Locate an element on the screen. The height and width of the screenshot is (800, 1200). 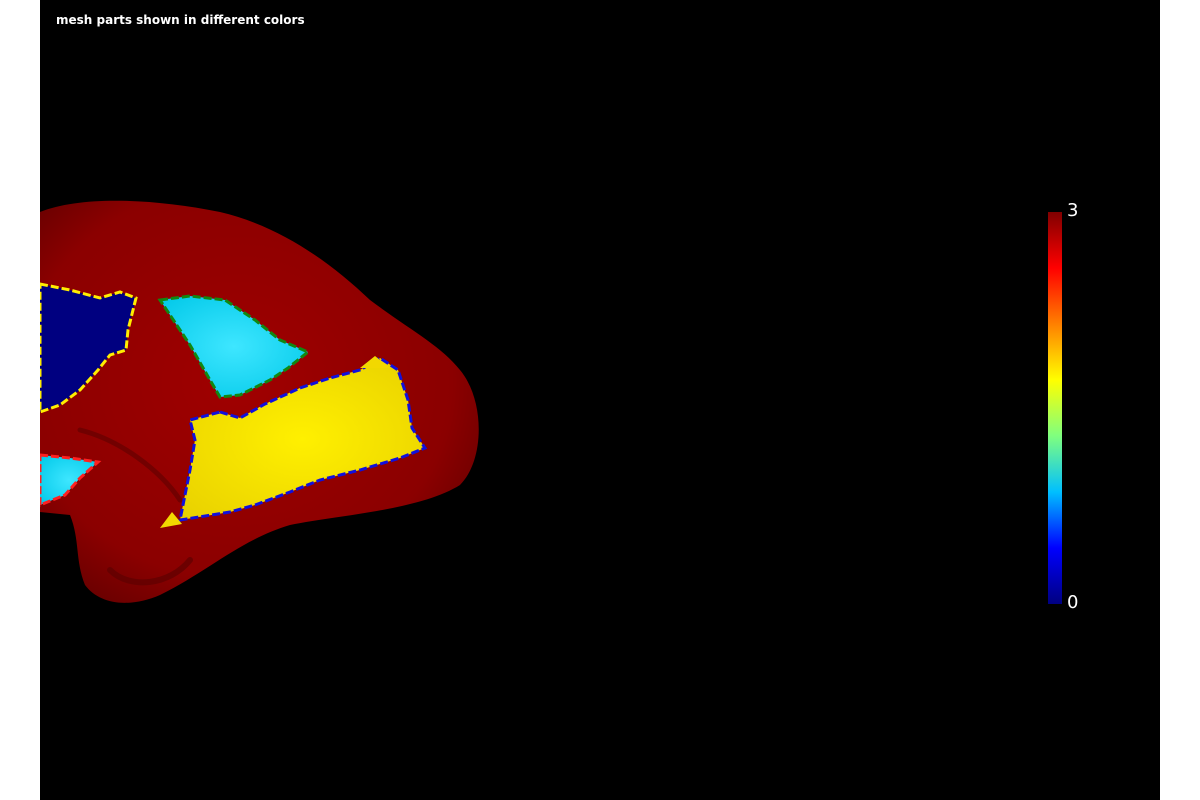
colorbar-gradient is located at coordinates (1055, 408).